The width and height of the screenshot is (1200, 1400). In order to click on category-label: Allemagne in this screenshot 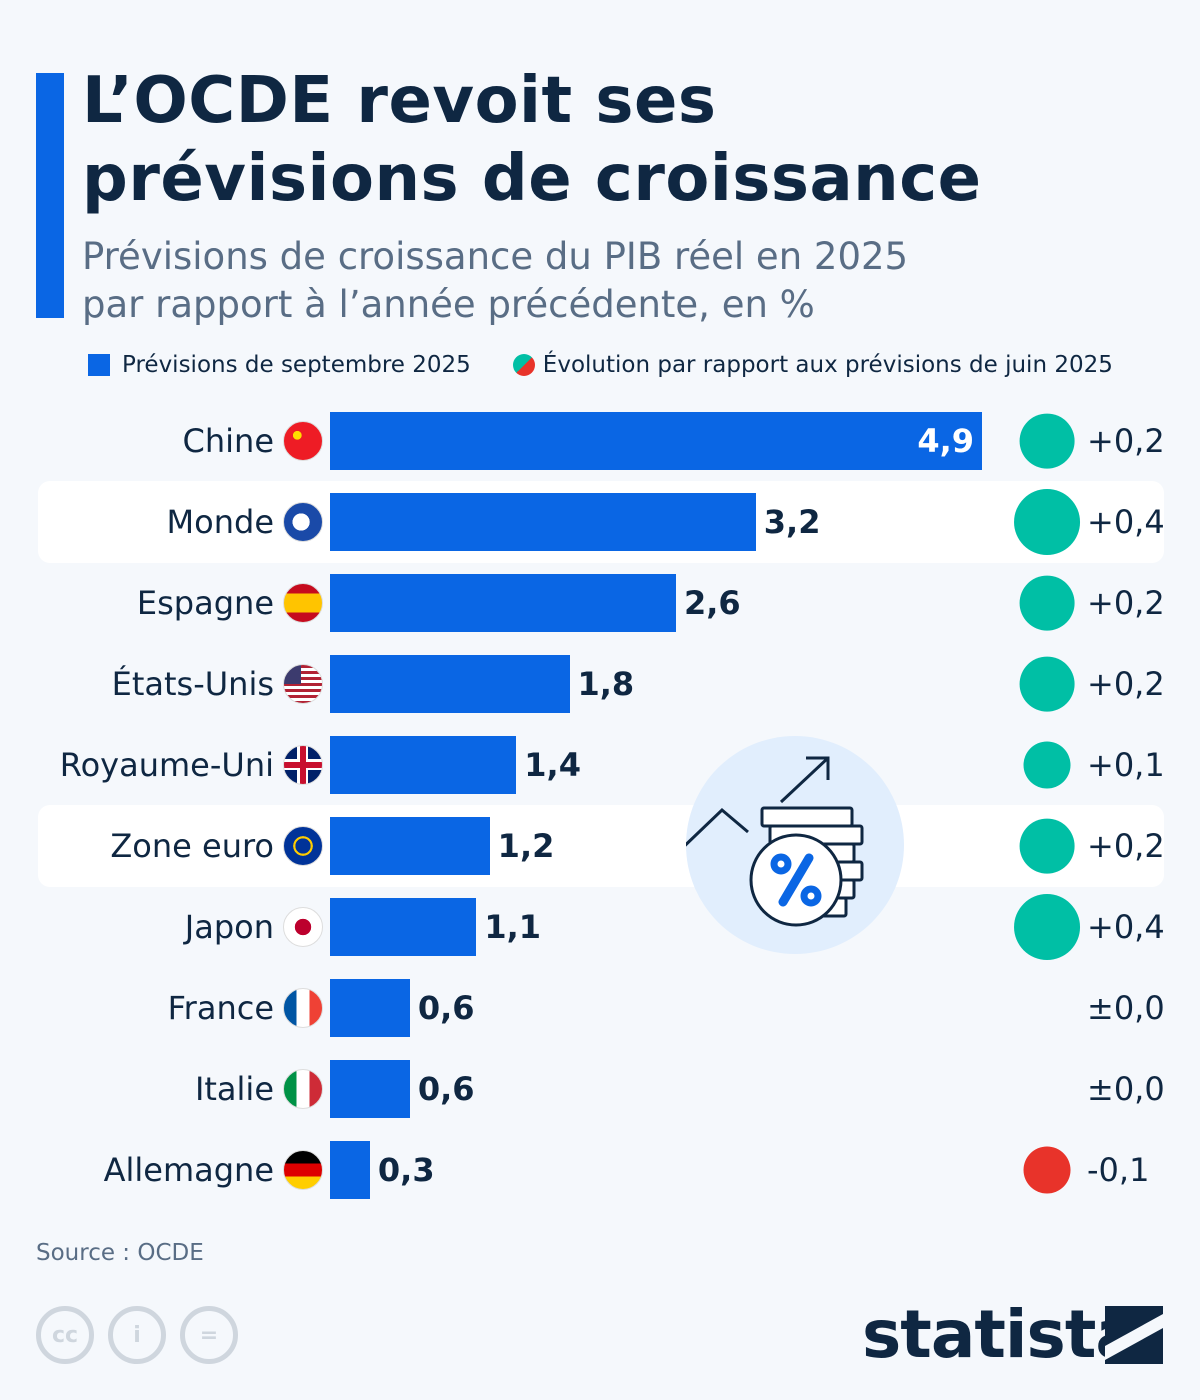, I will do `click(188, 1170)`.